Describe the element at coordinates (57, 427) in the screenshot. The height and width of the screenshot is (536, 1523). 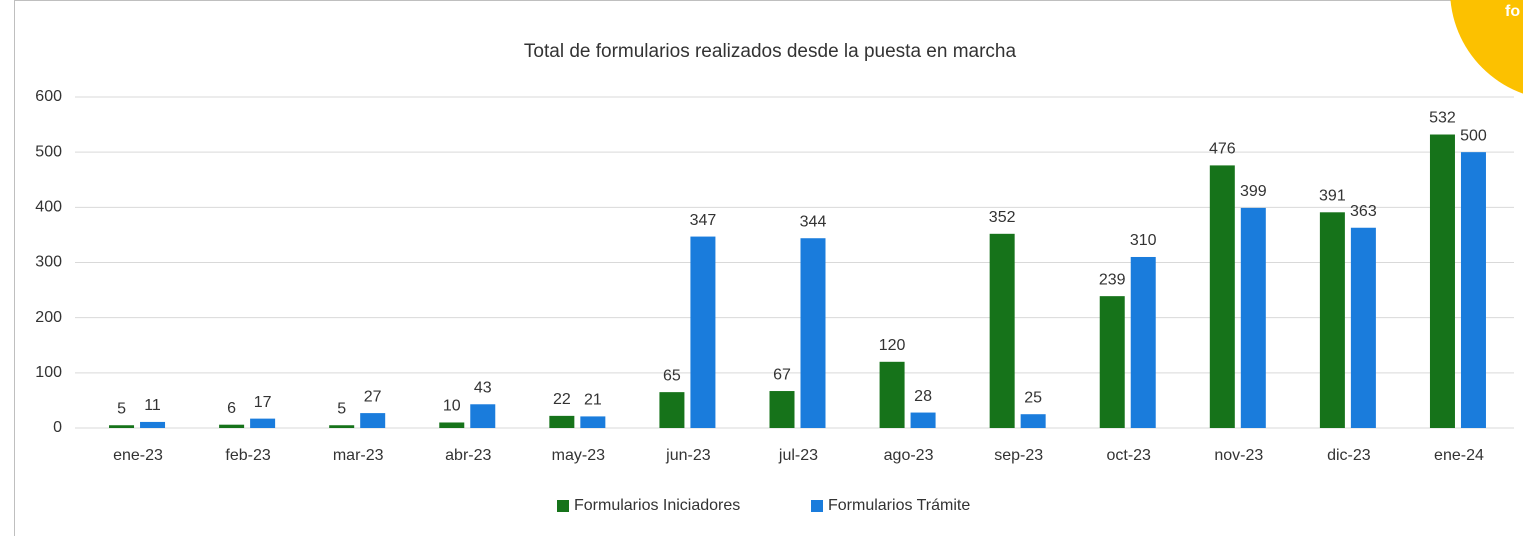
I see `y-tick-label: 0` at that location.